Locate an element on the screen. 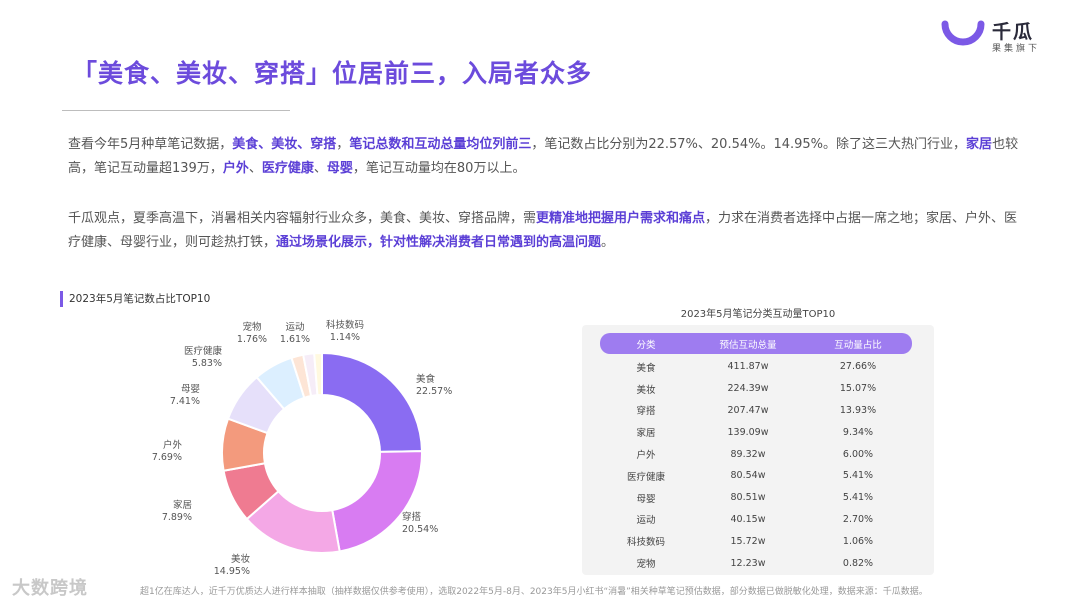 The width and height of the screenshot is (1080, 608). highlight-text: 户外 is located at coordinates (235, 168).